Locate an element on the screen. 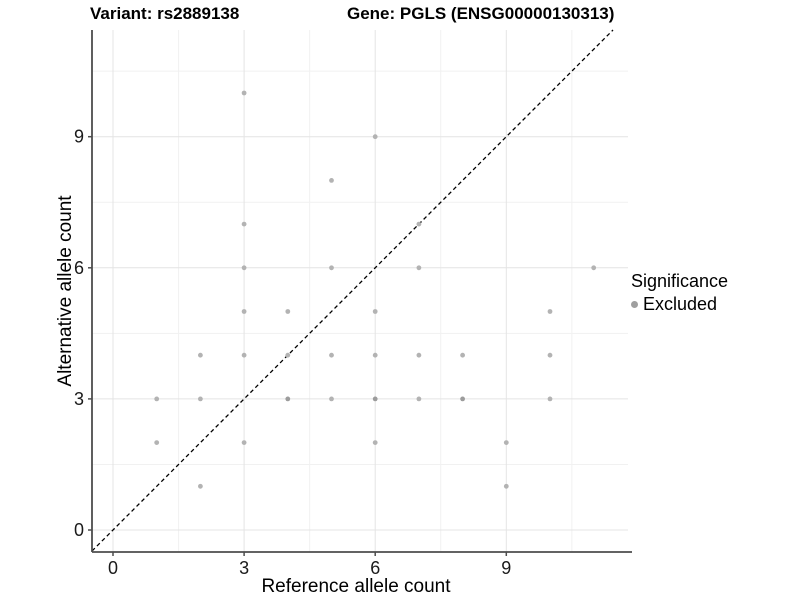 This screenshot has width=800, height=600. x-tick-label: 3 is located at coordinates (244, 568).